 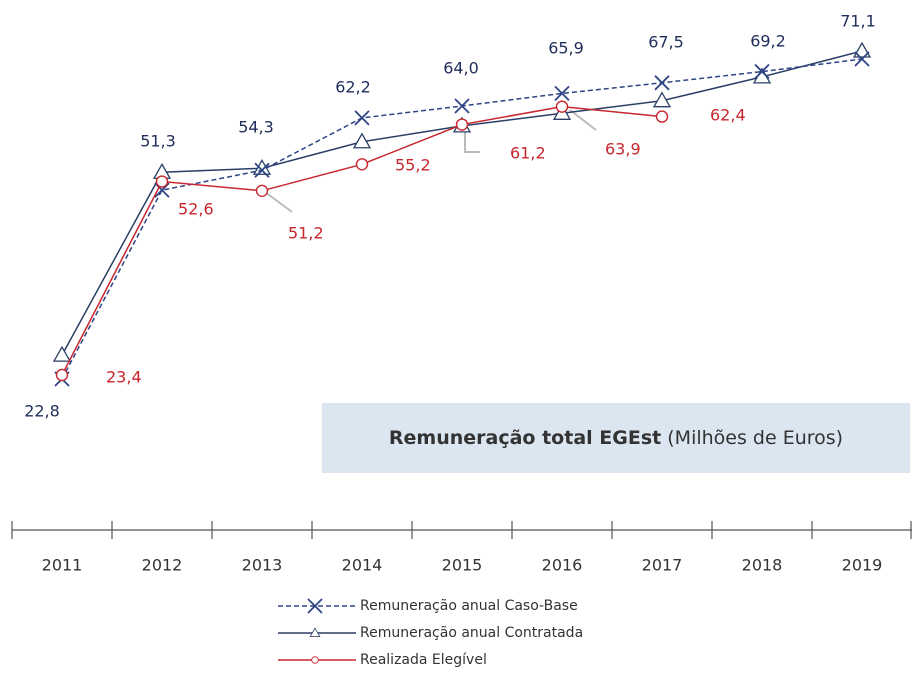 What do you see at coordinates (196, 209) in the screenshot?
I see `data-label: 52,6` at bounding box center [196, 209].